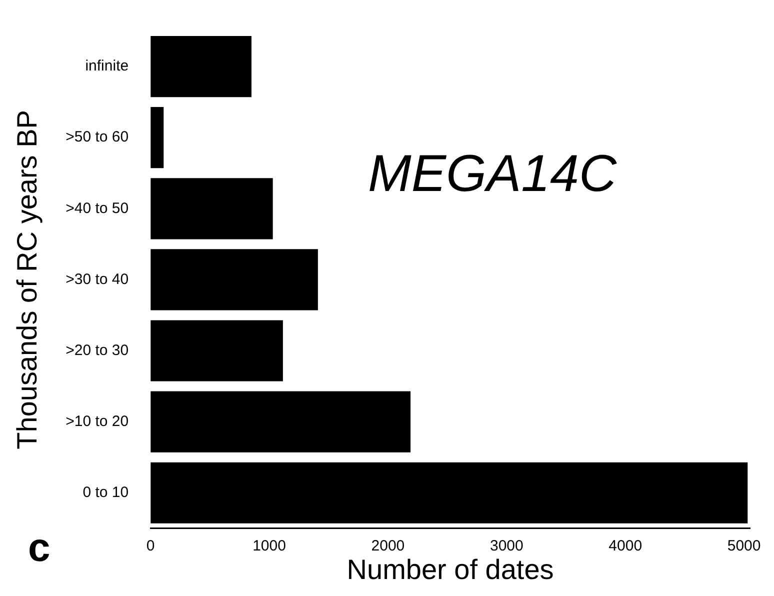  I want to click on y-tick-label: >10 to 20, so click(97, 421).